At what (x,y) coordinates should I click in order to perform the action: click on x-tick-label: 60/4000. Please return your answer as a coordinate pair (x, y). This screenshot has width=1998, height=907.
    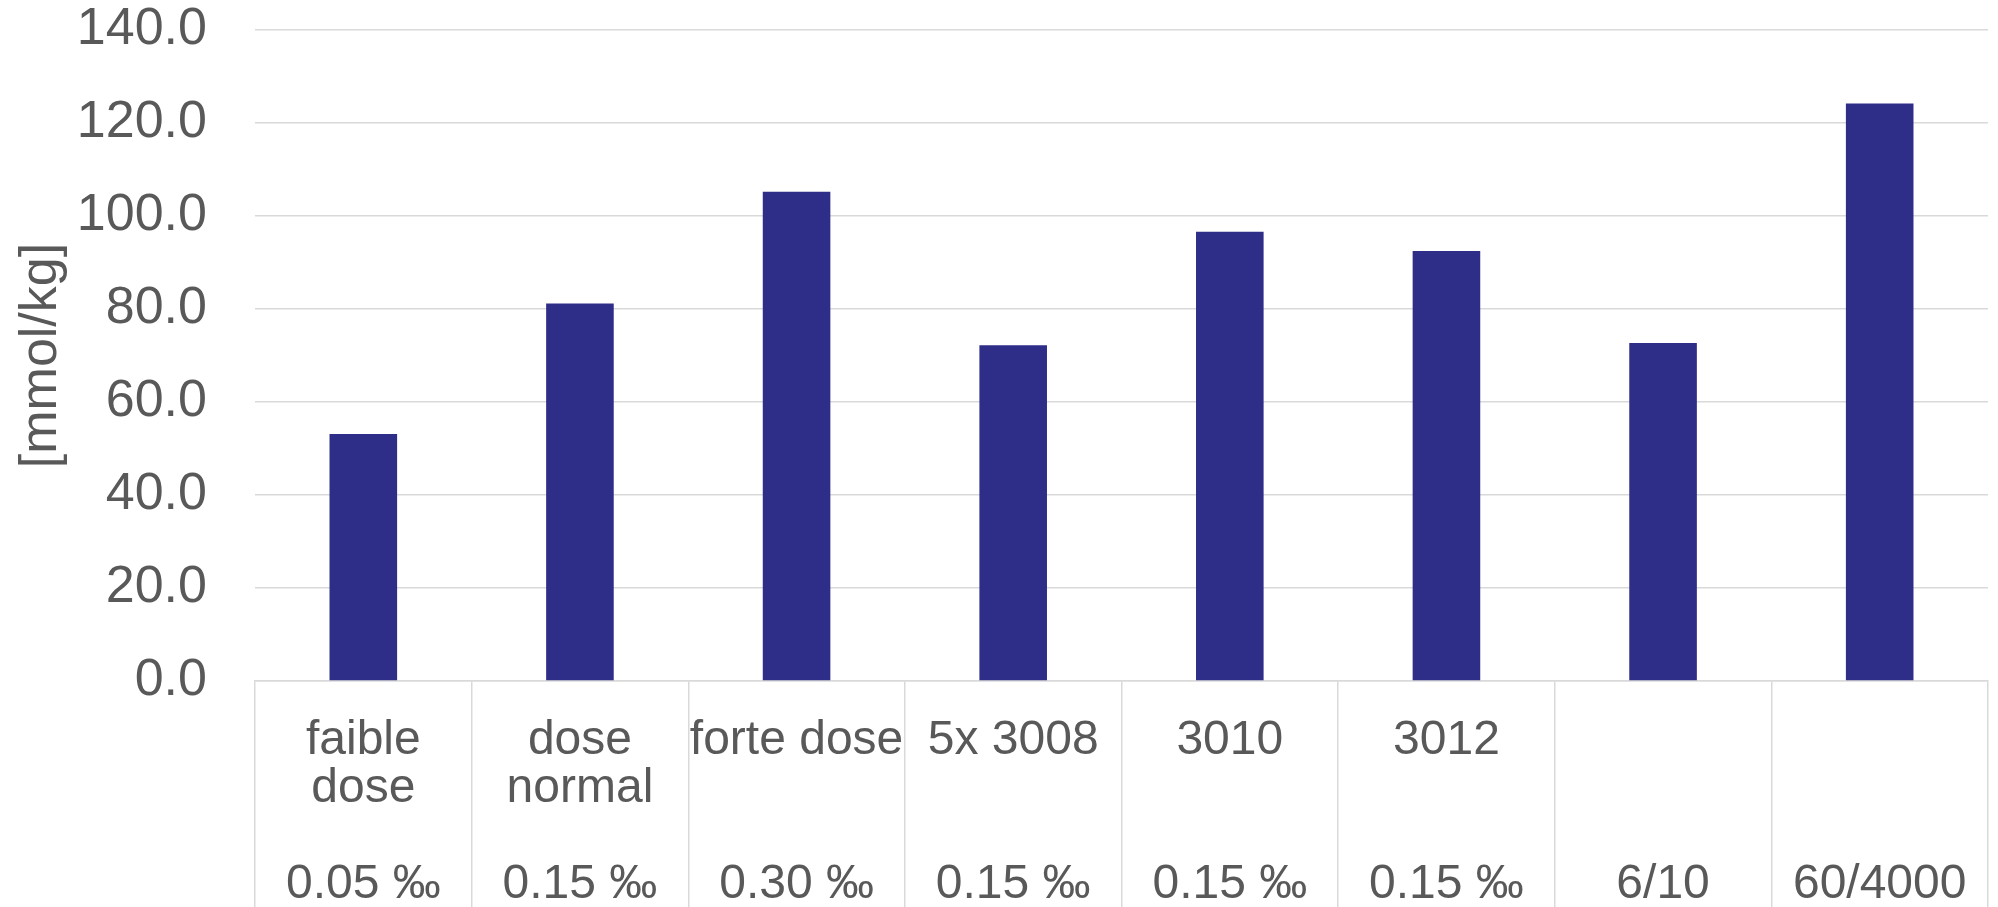
    Looking at the image, I should click on (1879, 881).